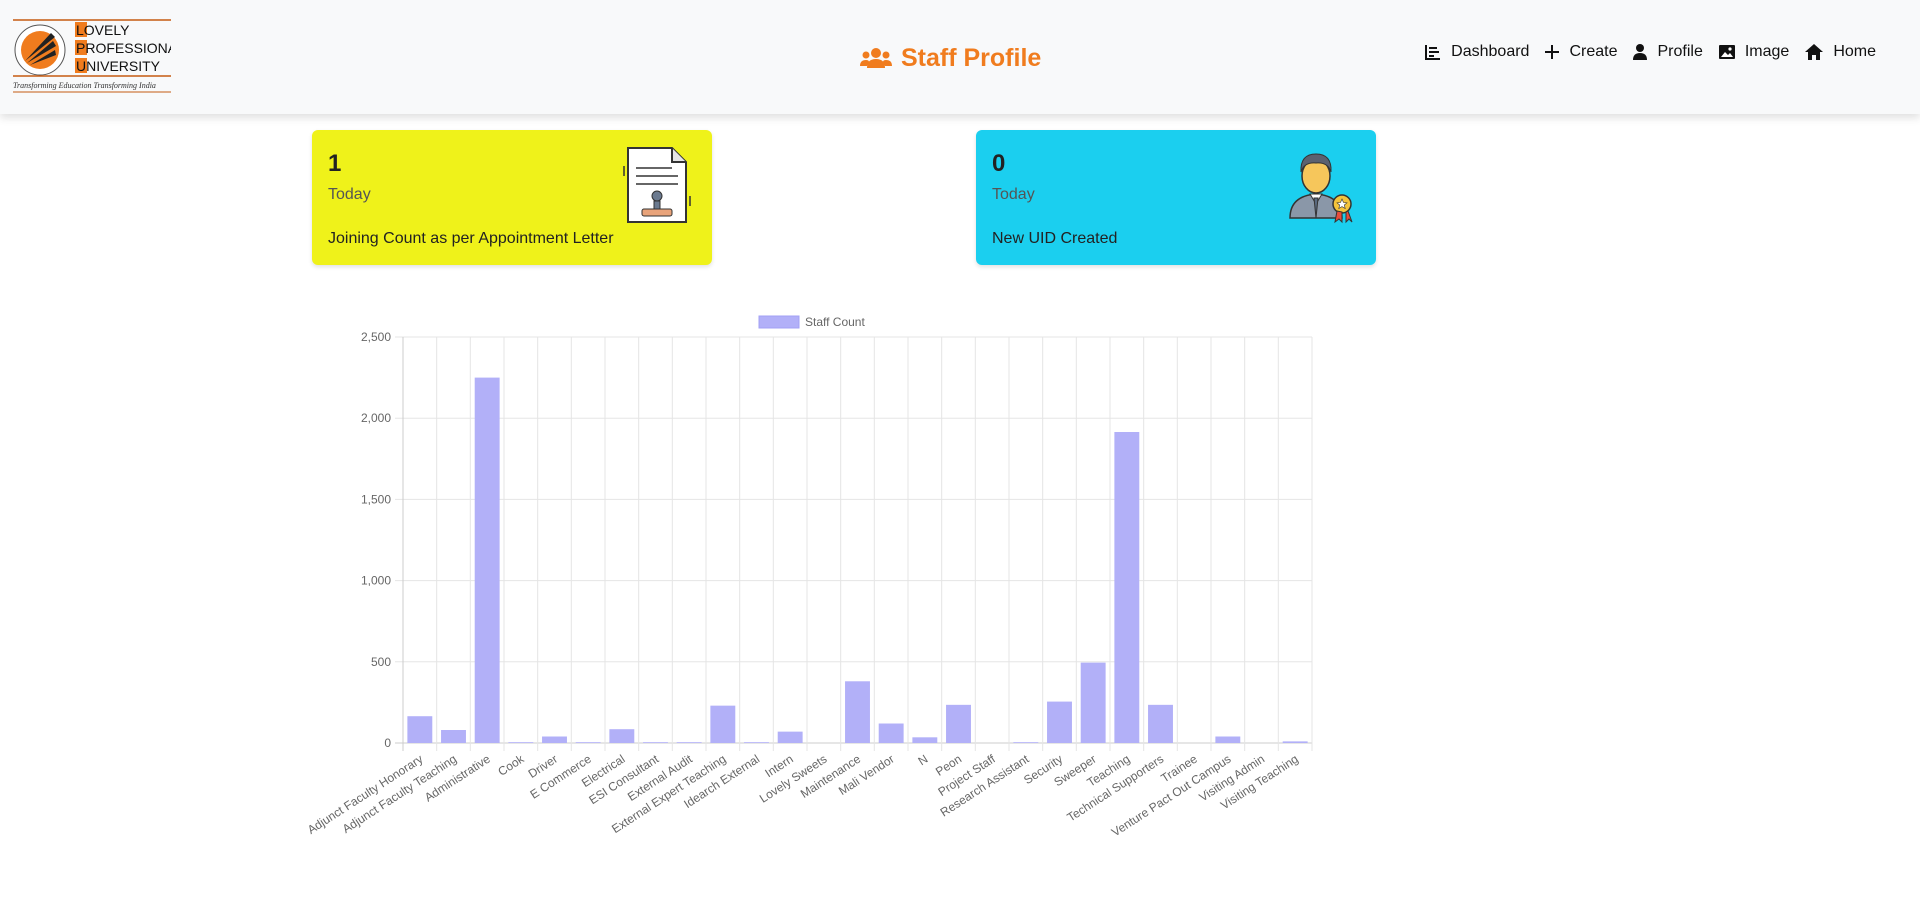 This screenshot has height=919, width=1920. Describe the element at coordinates (1321, 188) in the screenshot. I see `employee-badge-icon` at that location.